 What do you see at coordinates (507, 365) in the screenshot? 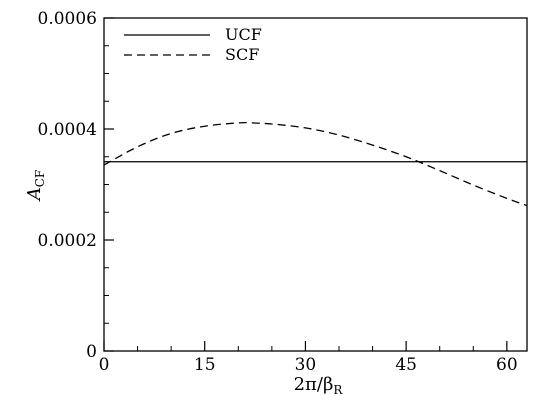
I see `x-tick-label: 60` at bounding box center [507, 365].